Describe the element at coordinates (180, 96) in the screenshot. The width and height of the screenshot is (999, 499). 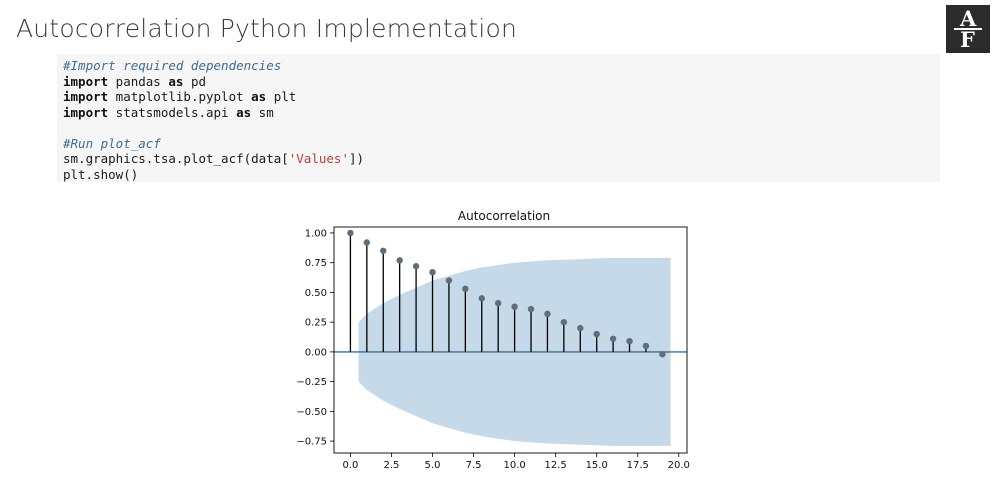
I see `code-text: matplotlib.pyplot` at that location.